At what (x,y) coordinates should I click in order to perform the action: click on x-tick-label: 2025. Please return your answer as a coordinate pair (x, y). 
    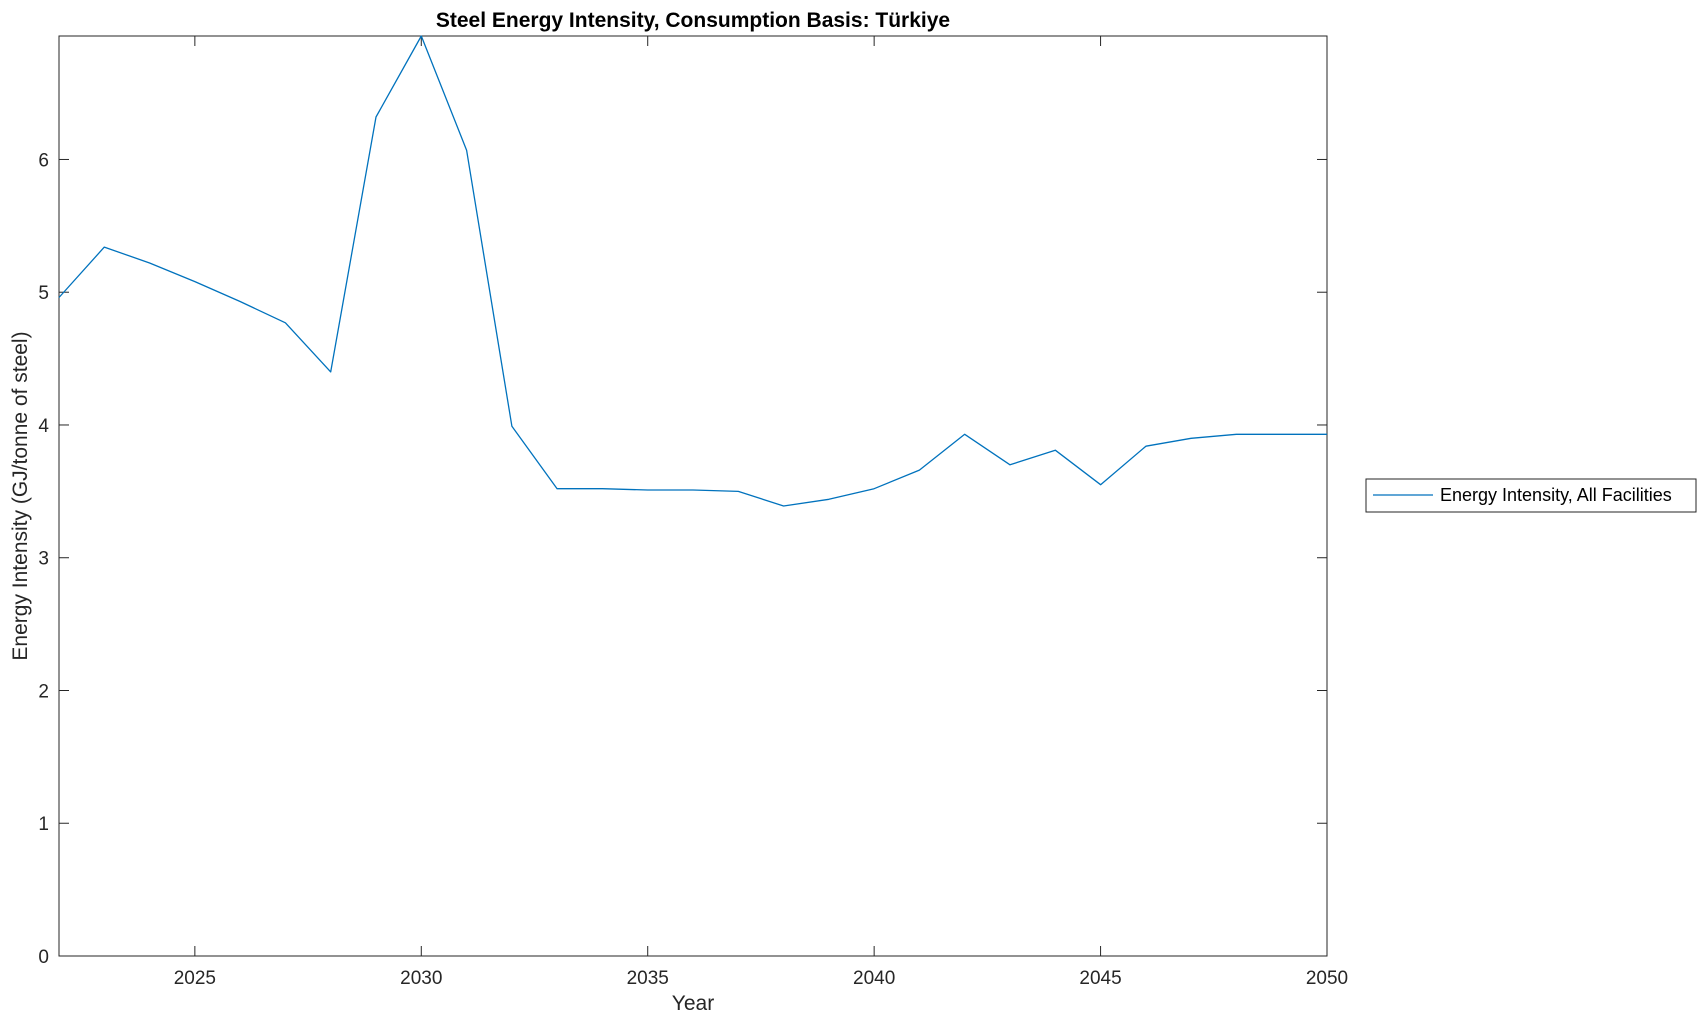
    Looking at the image, I should click on (195, 978).